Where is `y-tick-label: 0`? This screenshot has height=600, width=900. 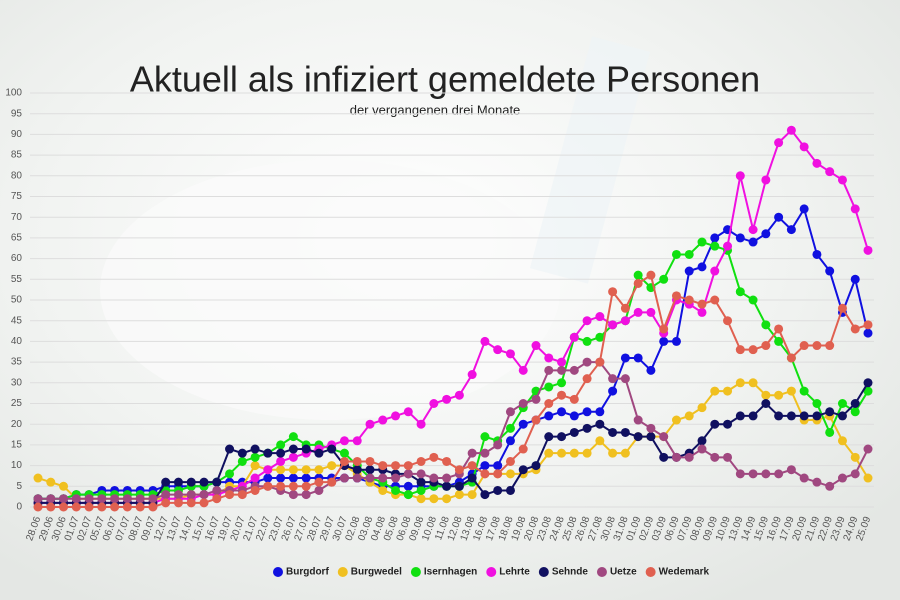
y-tick-label: 0 is located at coordinates (19, 507).